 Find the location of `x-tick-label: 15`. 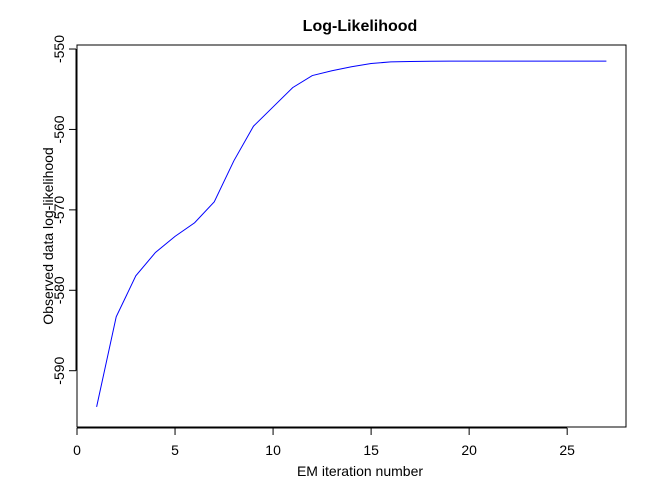

x-tick-label: 15 is located at coordinates (371, 450).